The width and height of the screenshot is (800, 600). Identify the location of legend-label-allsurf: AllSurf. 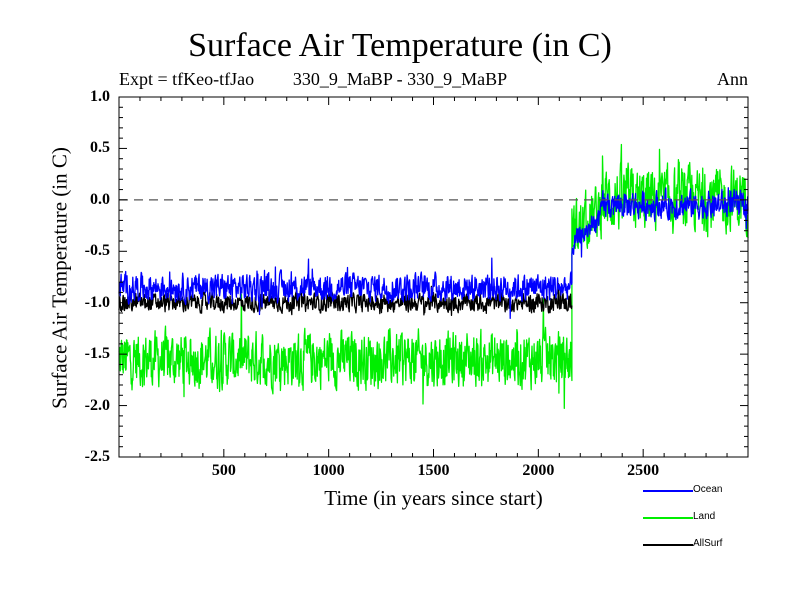
(708, 543).